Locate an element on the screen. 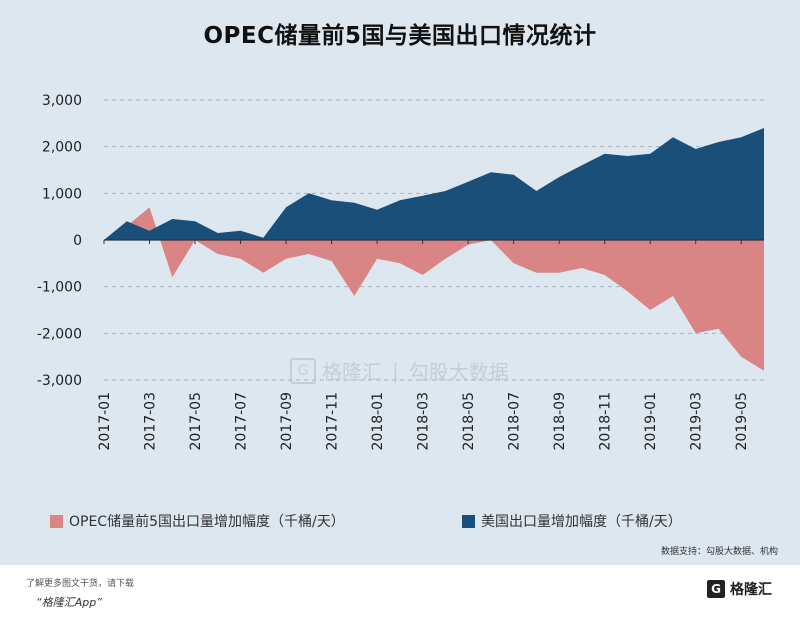  legend-item-opec: OPEC储量前5国出口量增加幅度（千桶/天） is located at coordinates (197, 521).